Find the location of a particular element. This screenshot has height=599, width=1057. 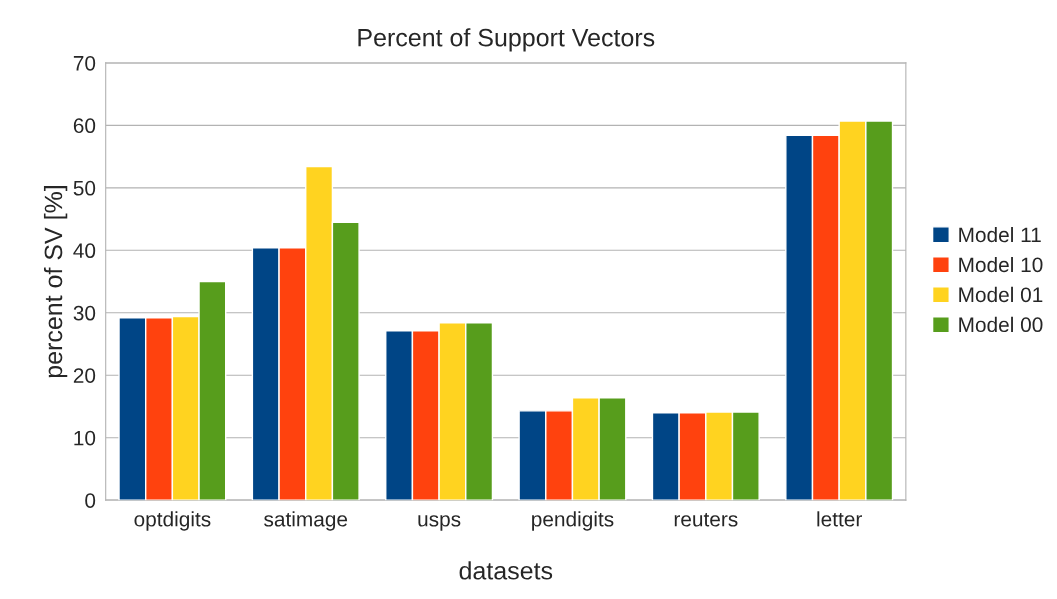

y-tick-label: 0 is located at coordinates (90, 500).